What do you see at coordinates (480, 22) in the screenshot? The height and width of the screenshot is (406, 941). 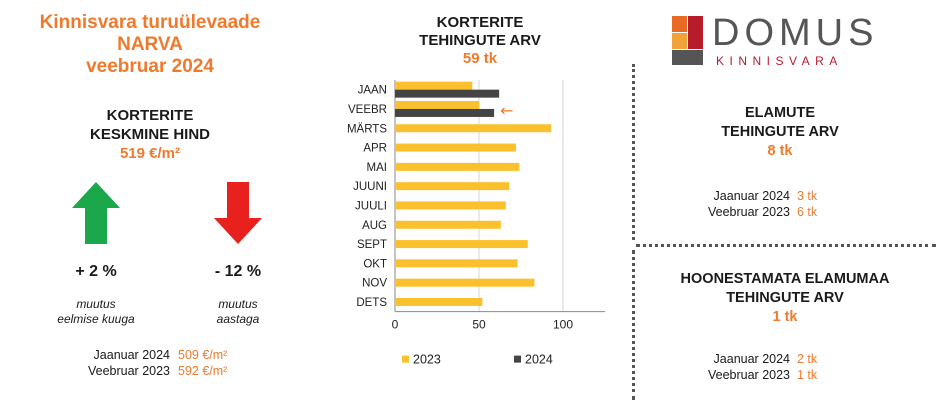 I see `chart-heading-line1: KORTERITE` at bounding box center [480, 22].